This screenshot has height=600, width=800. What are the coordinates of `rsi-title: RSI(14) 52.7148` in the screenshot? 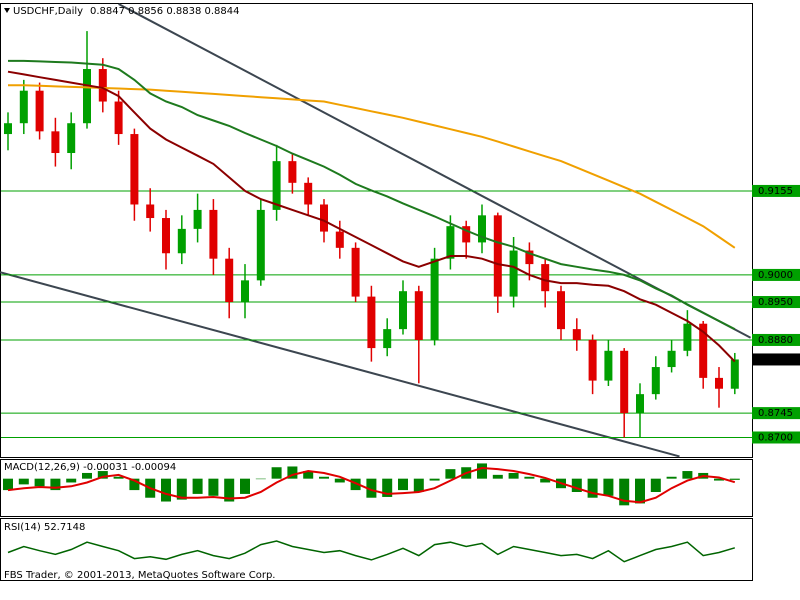 It's located at (44, 527).